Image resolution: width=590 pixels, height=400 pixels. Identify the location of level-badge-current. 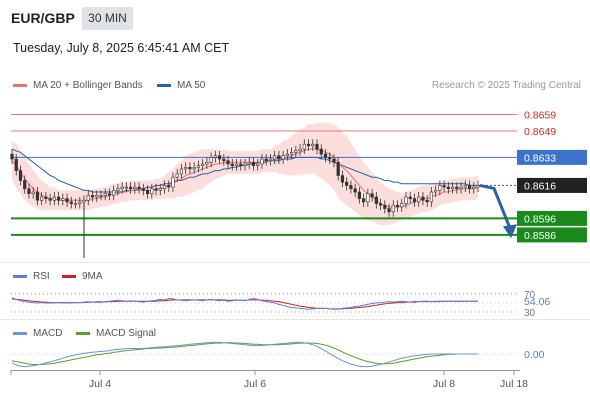
(552, 185).